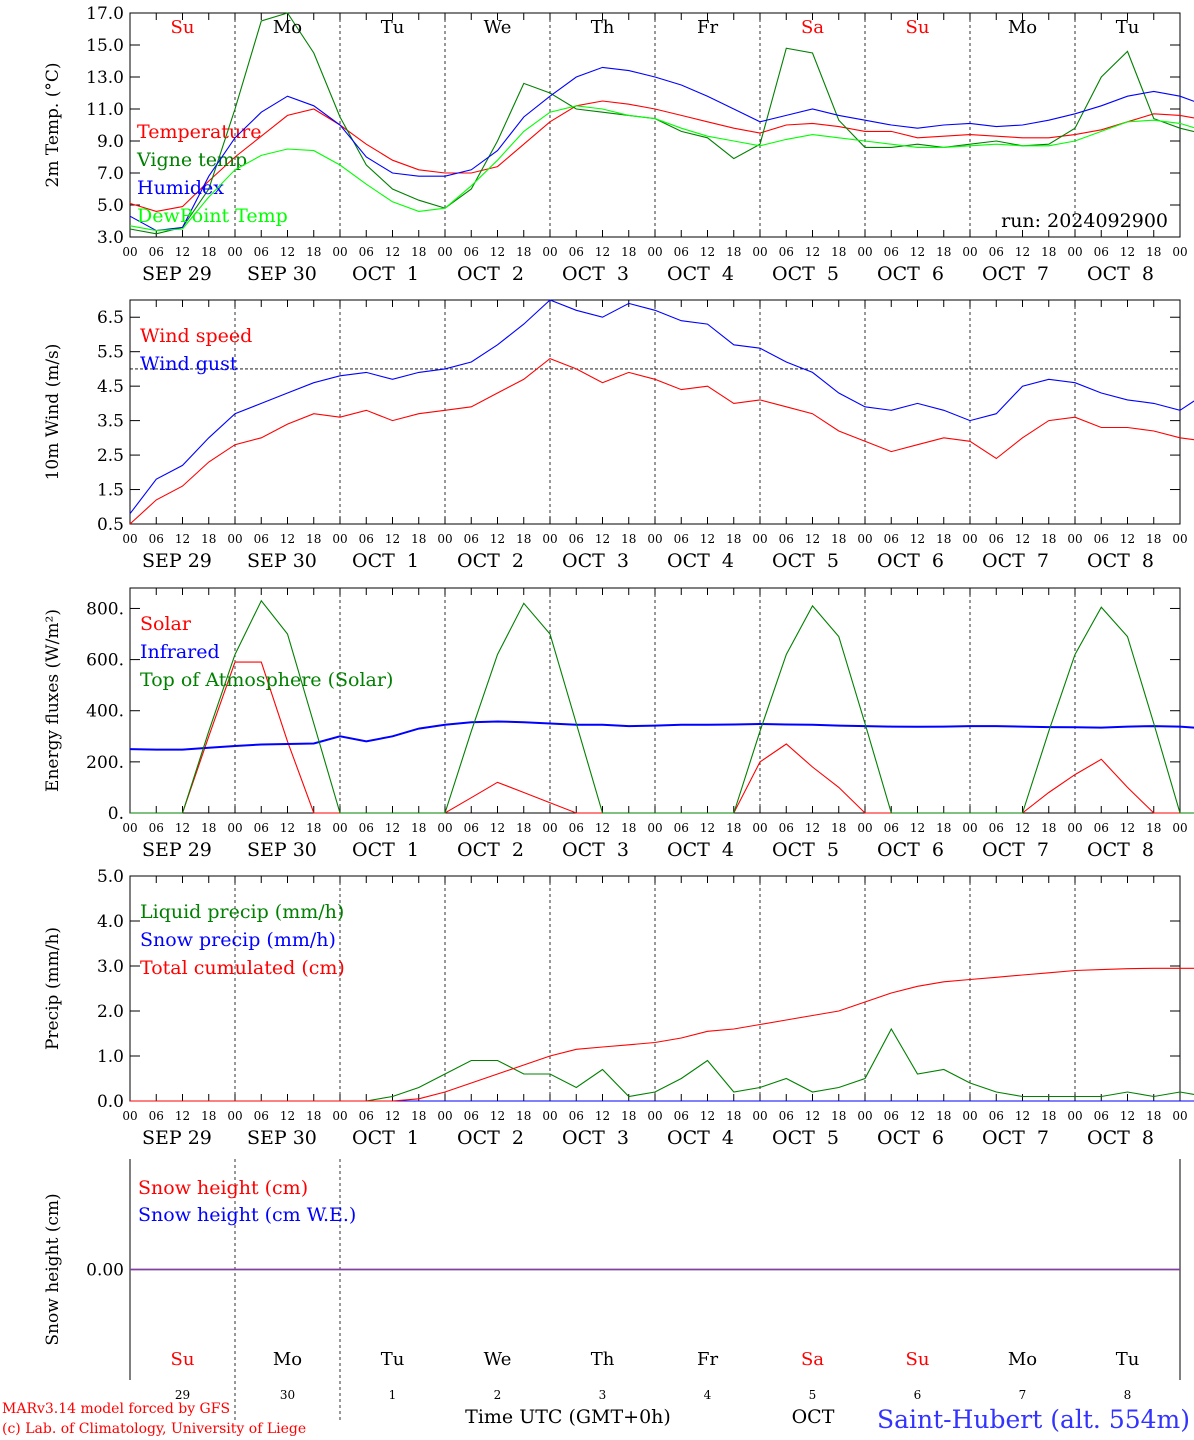 This screenshot has width=1194, height=1440. Describe the element at coordinates (105, 1271) in the screenshot. I see `y-tick-label: 0.00` at that location.